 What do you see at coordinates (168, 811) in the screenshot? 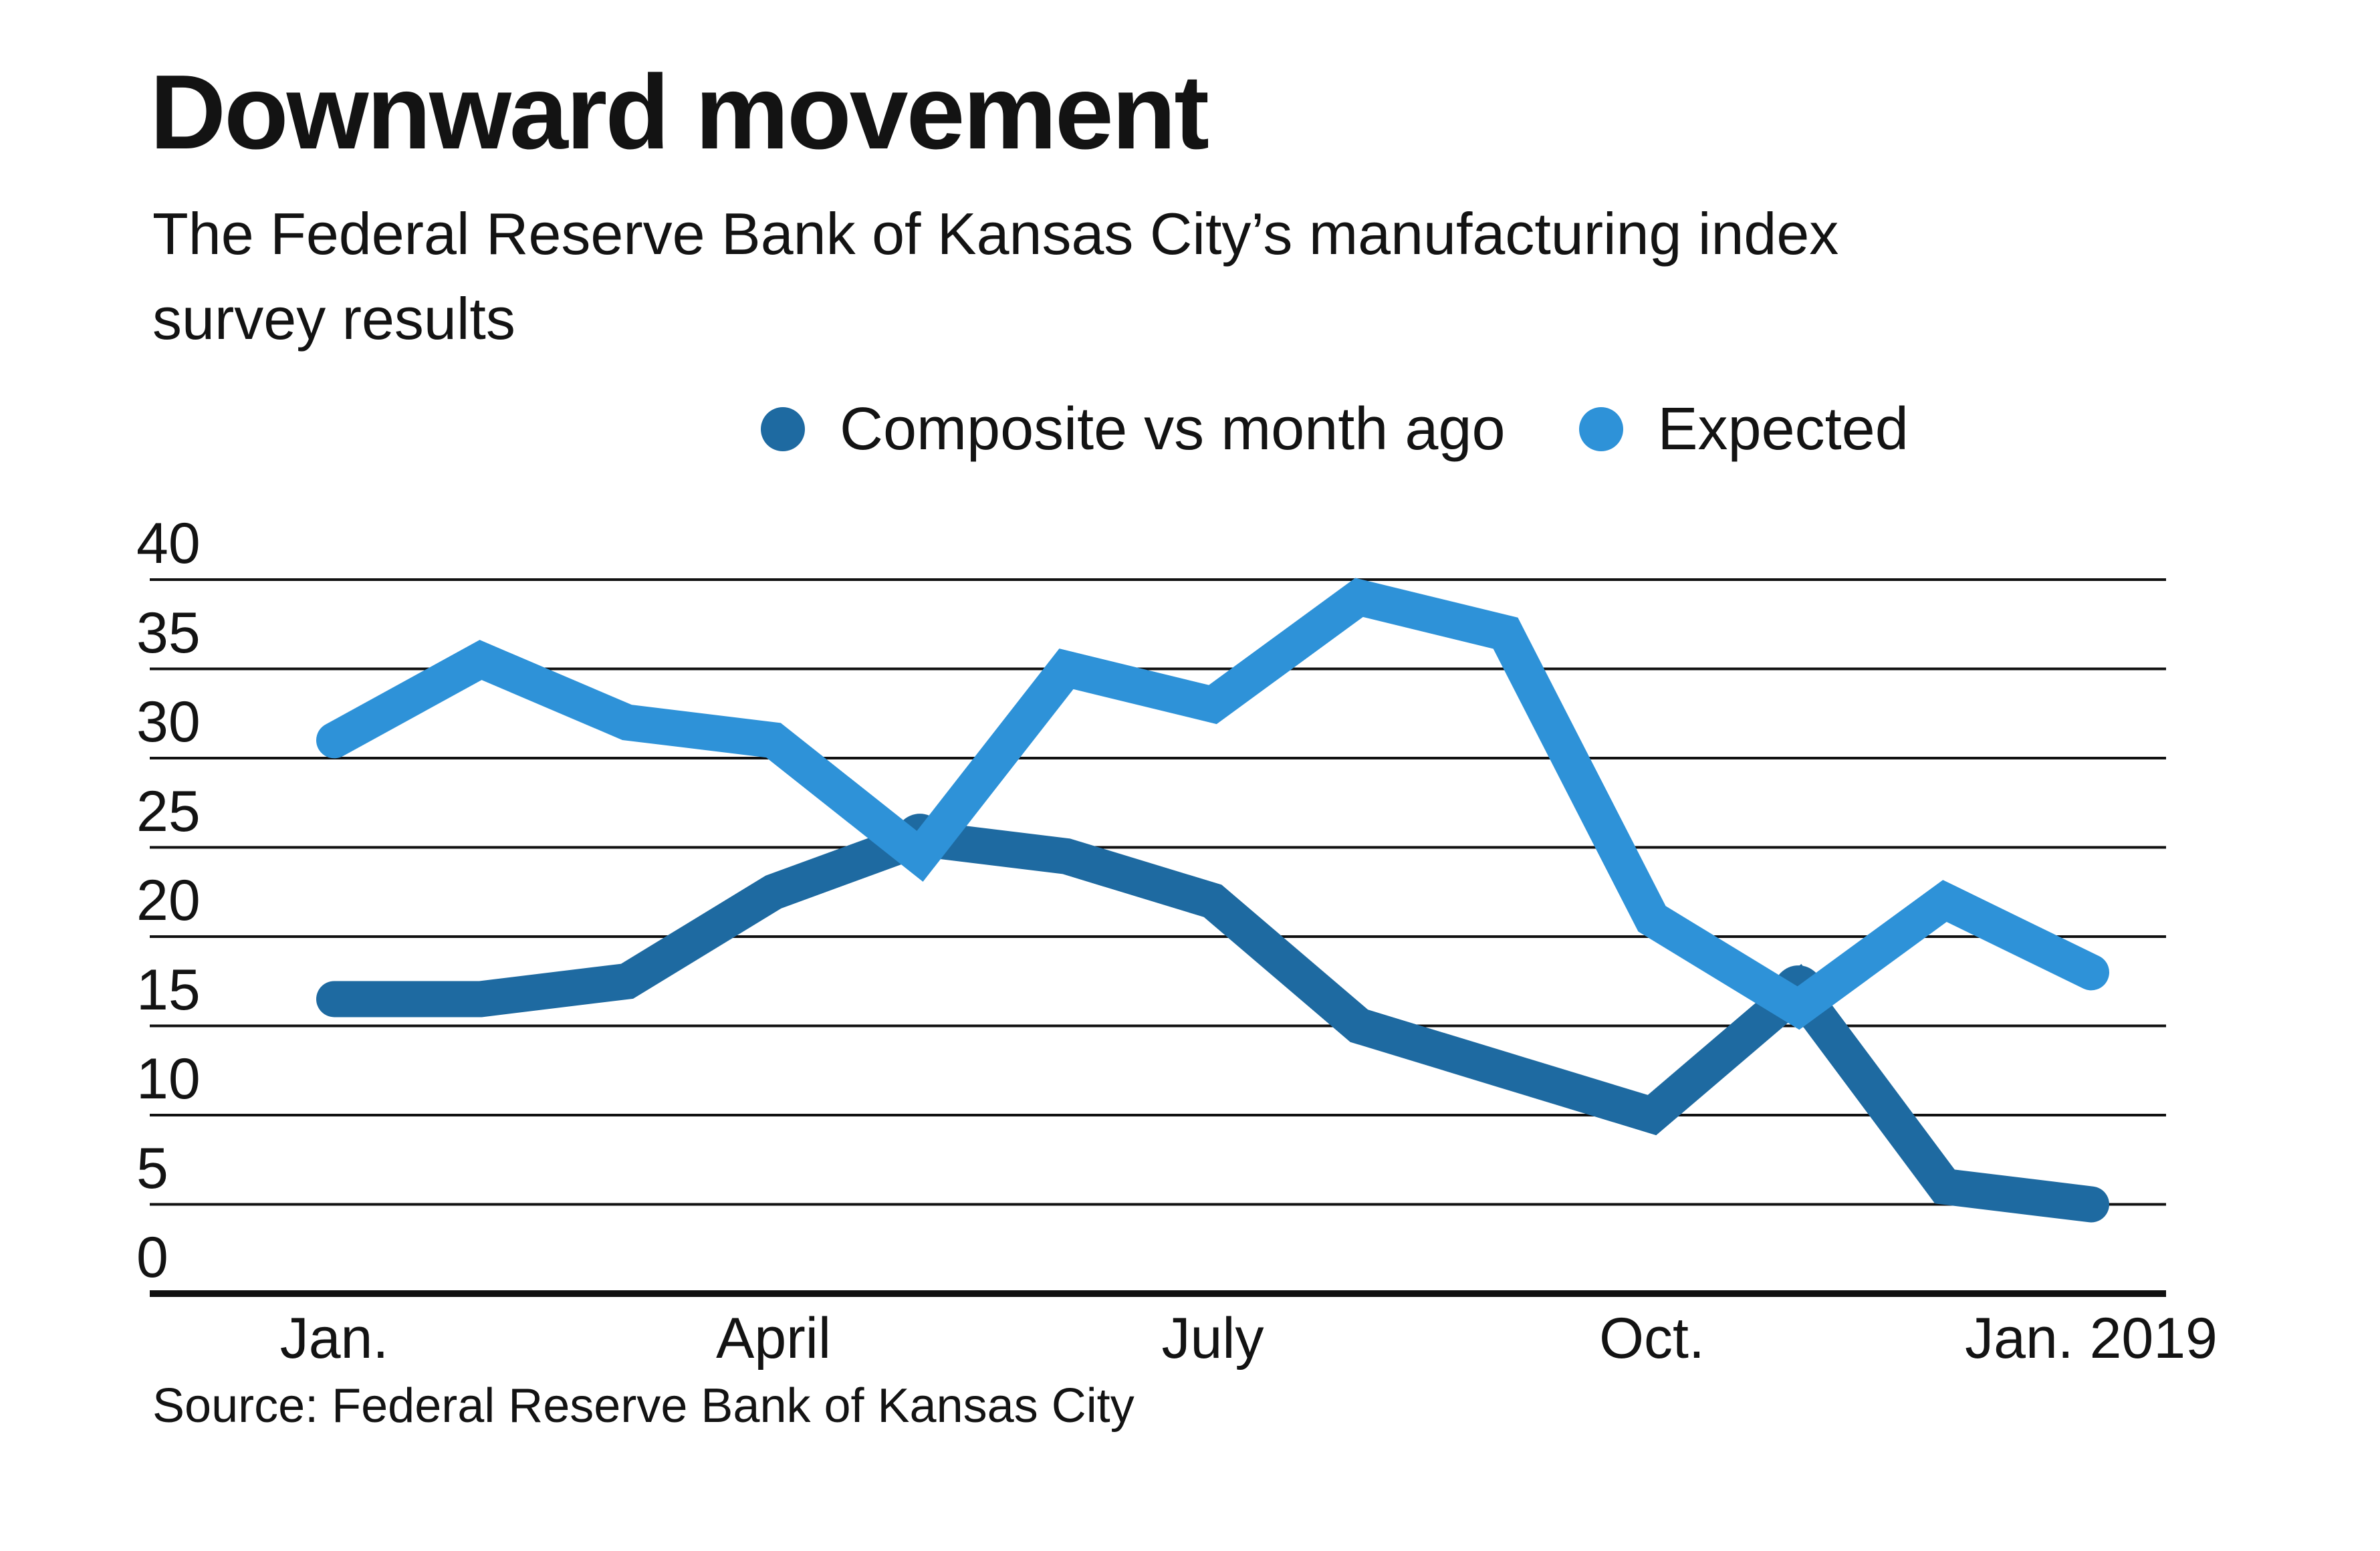
I see `y-tick-label-25: 25` at bounding box center [168, 811].